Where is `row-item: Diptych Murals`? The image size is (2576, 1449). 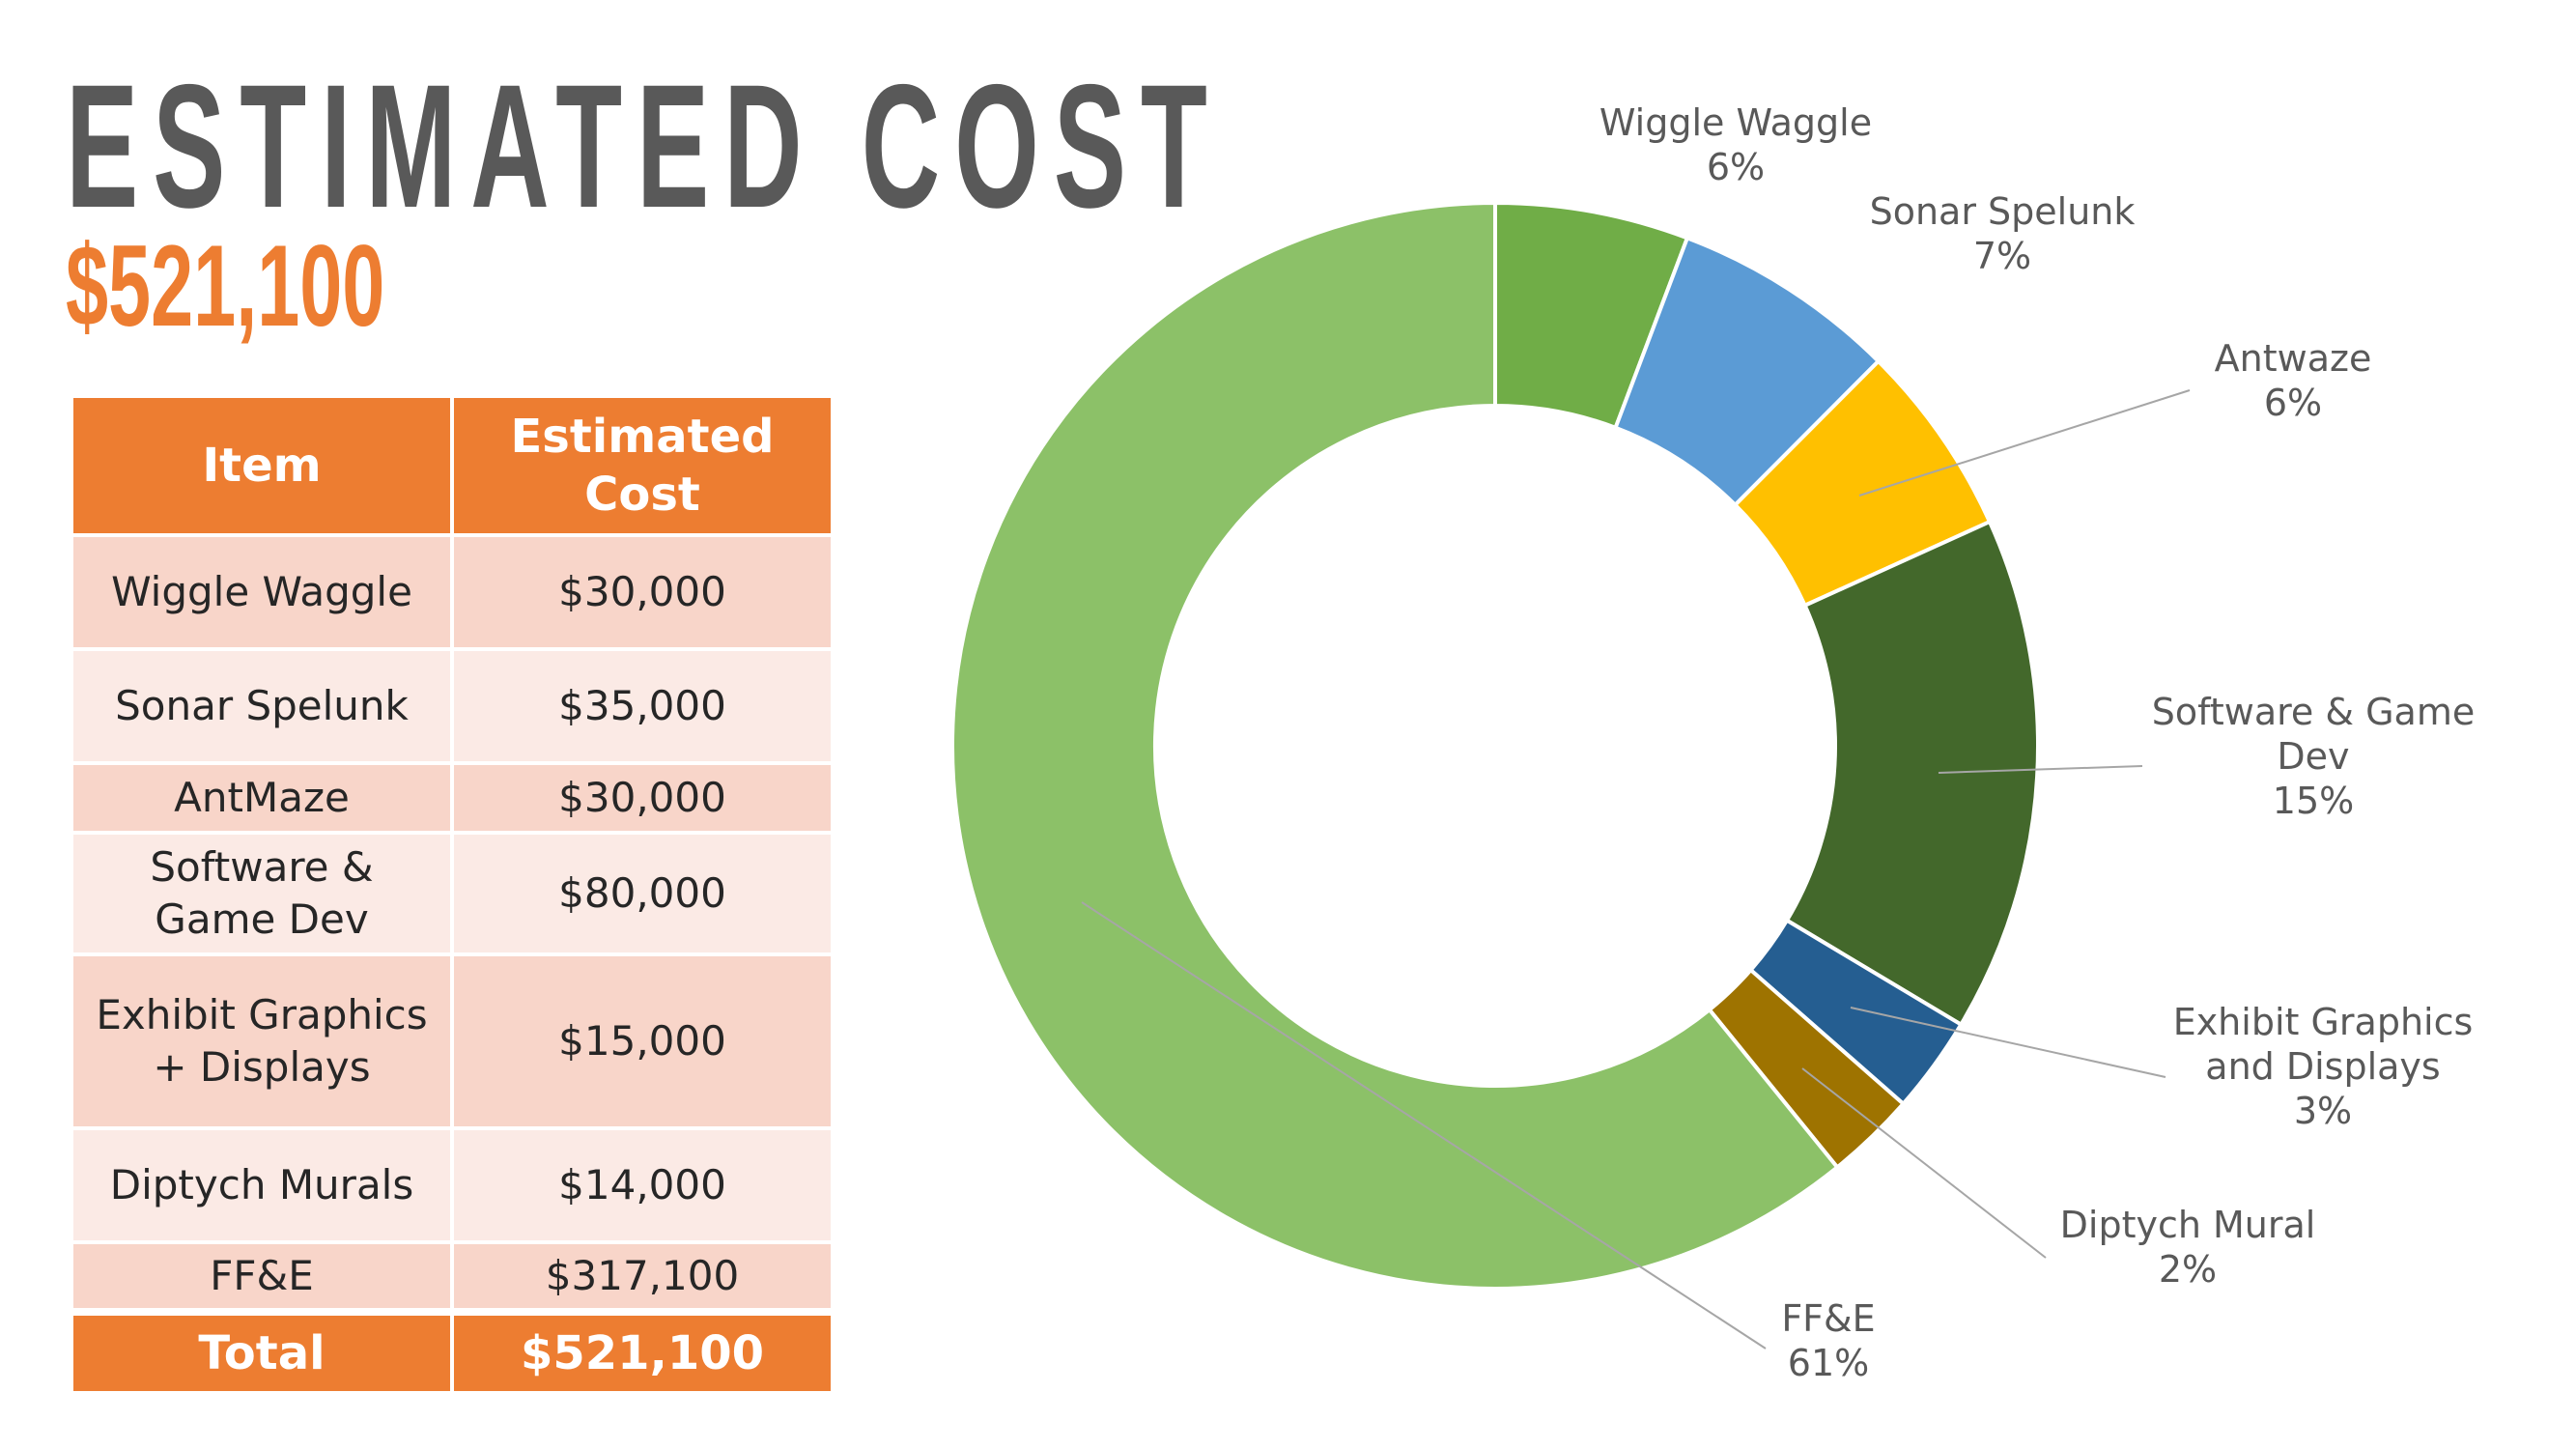 row-item: Diptych Murals is located at coordinates (262, 1185).